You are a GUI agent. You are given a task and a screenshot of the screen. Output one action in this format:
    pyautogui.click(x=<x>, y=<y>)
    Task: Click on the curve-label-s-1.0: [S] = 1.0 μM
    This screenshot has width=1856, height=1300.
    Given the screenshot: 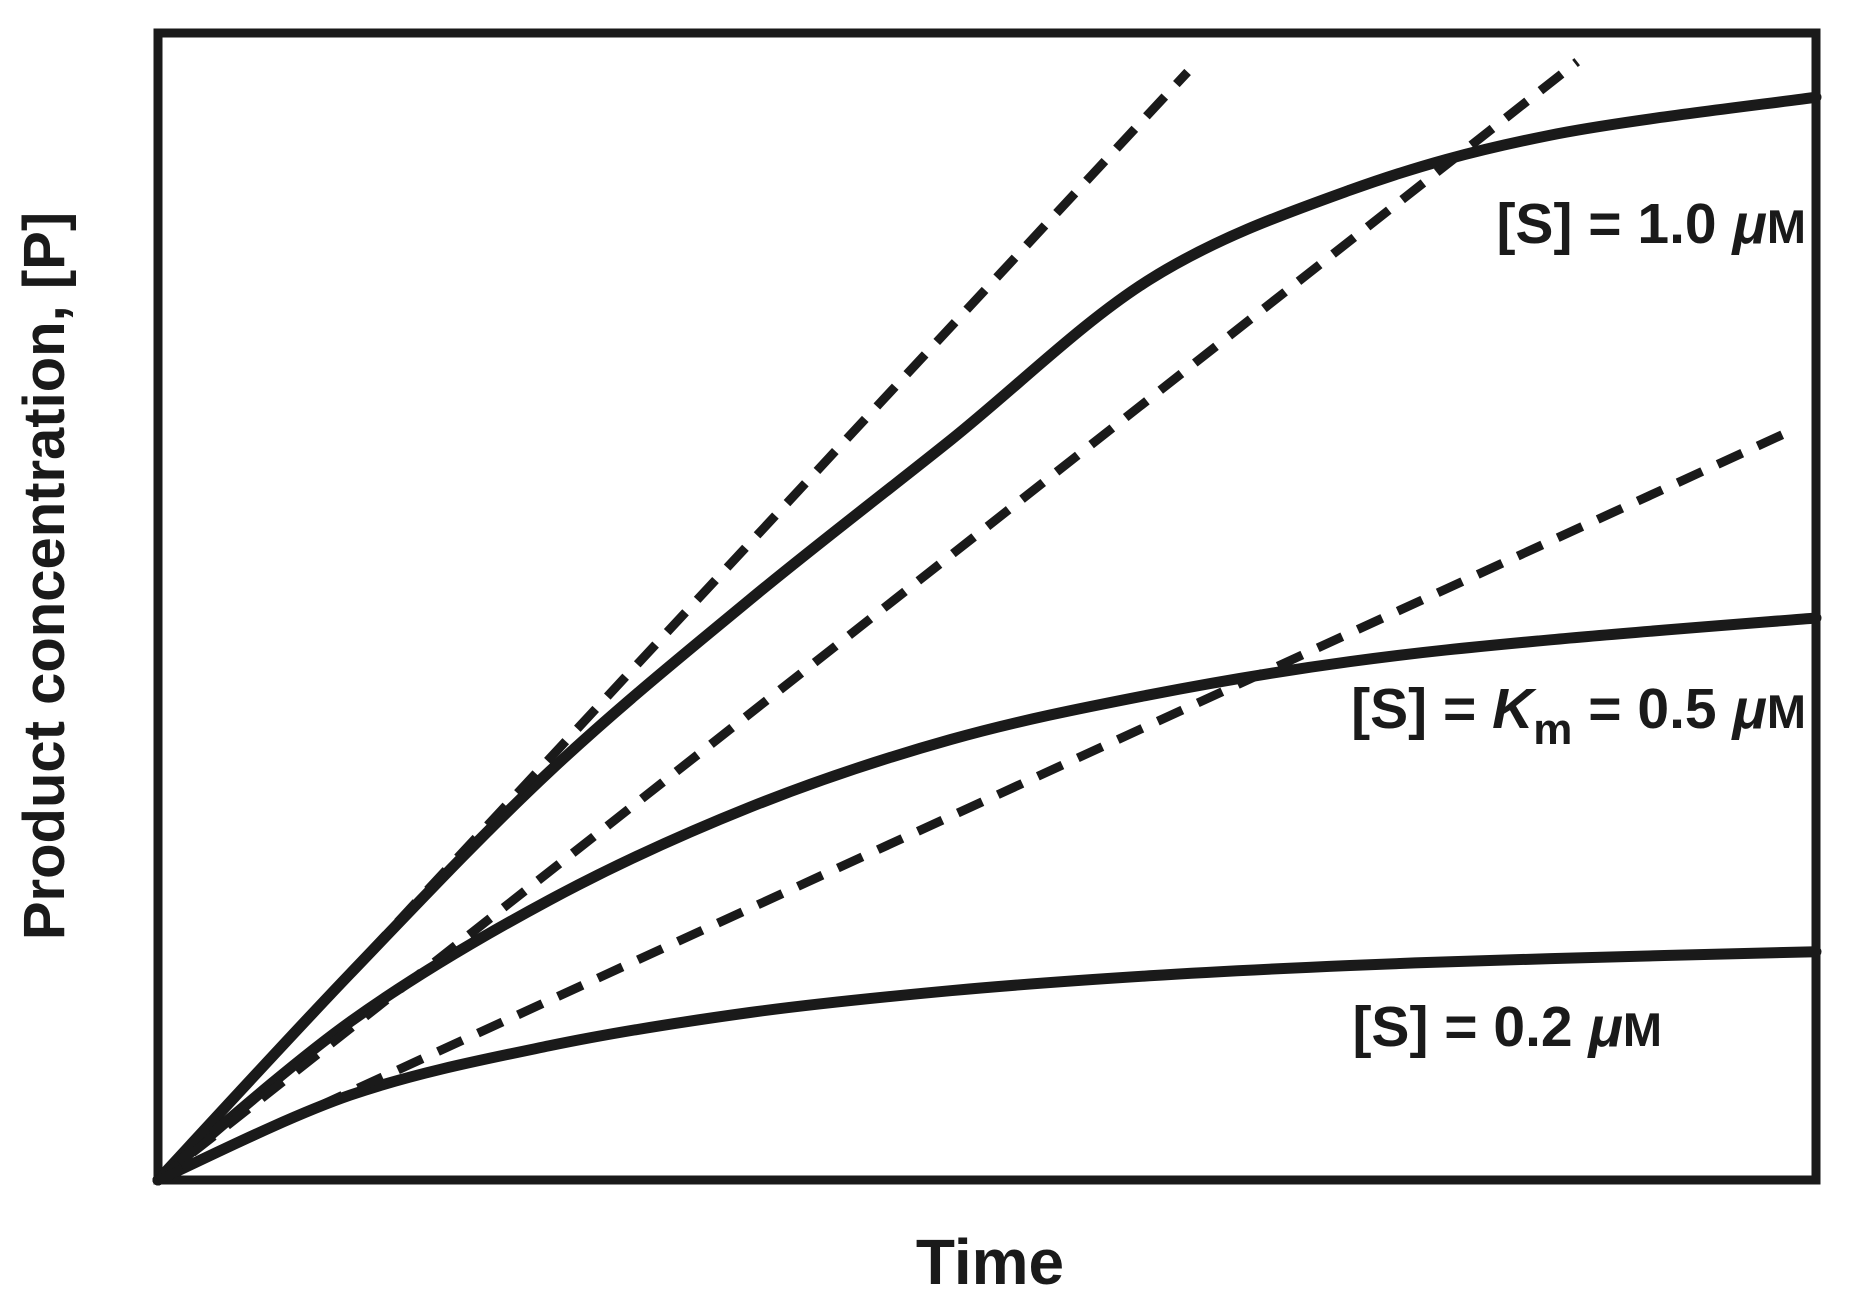 What is the action you would take?
    pyautogui.click(x=1651, y=224)
    